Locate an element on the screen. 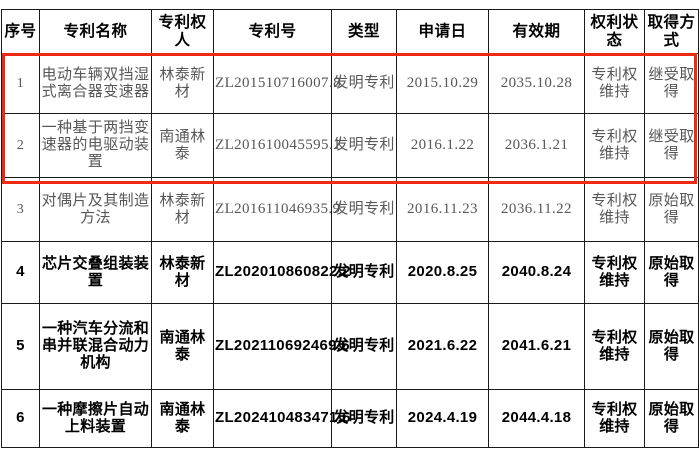 The width and height of the screenshot is (700, 463). cell-valid: 2044.4.18 is located at coordinates (536, 418).